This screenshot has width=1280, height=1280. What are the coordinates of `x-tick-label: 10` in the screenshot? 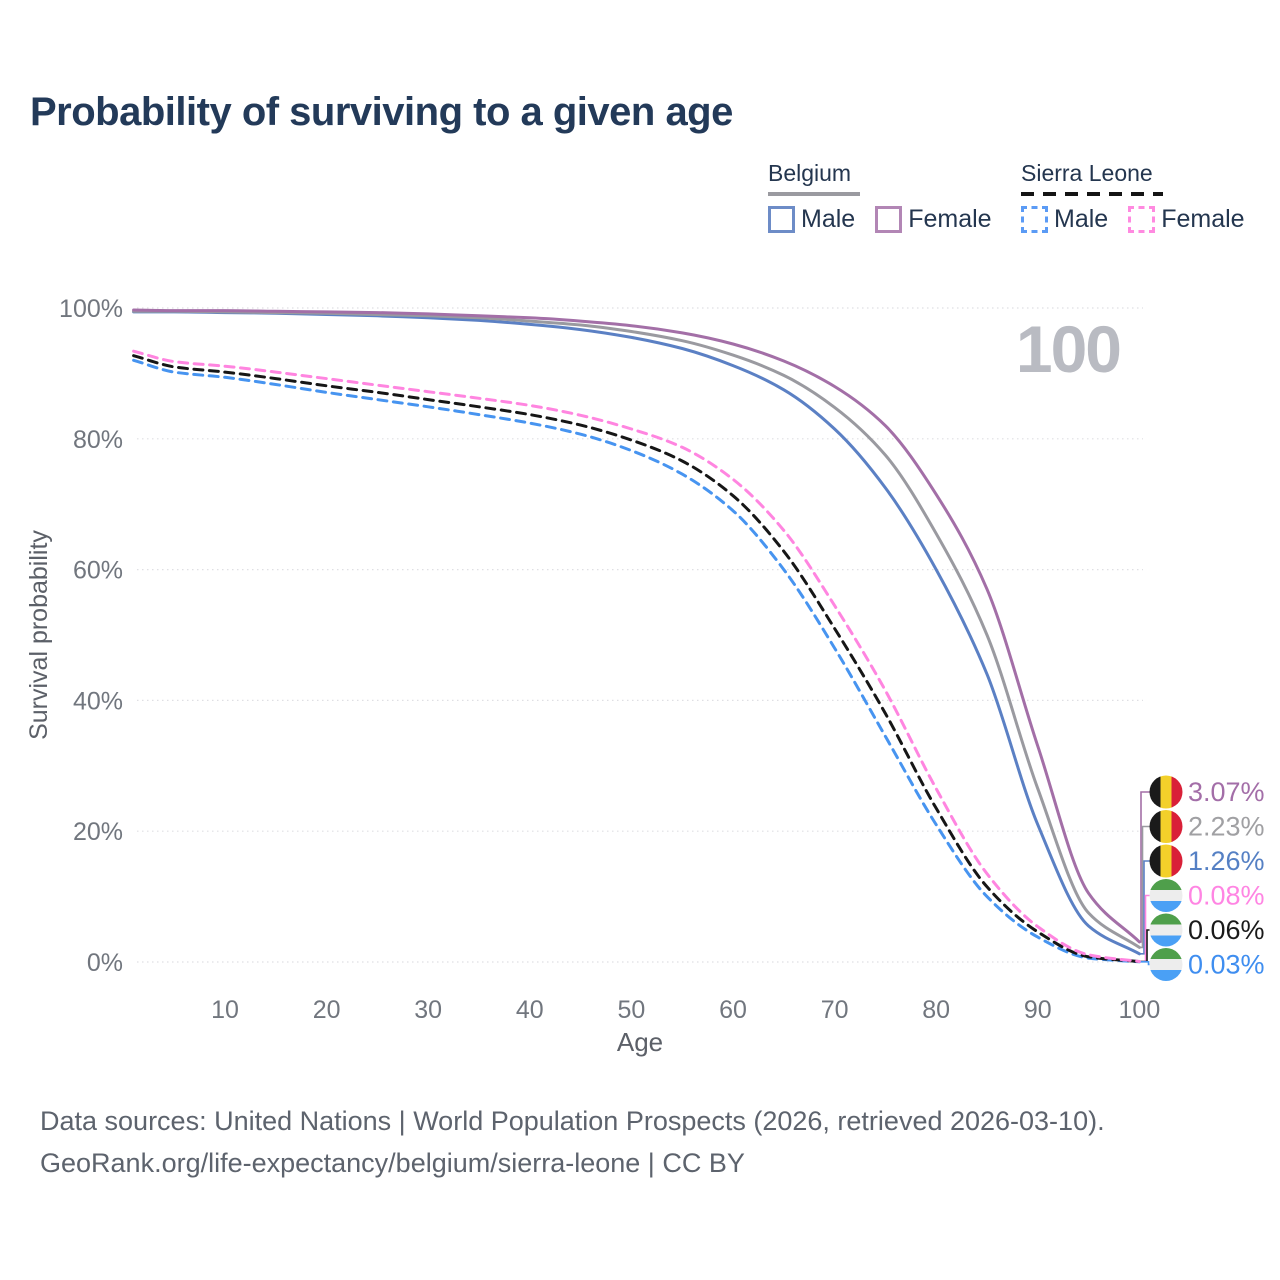 It's located at (225, 1010).